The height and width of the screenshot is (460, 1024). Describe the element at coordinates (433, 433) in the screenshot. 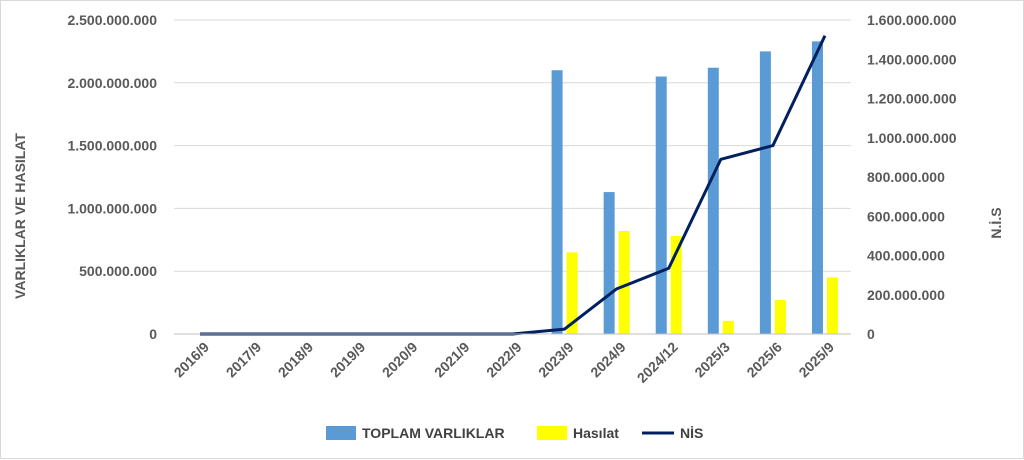

I see `legend-label-toplam-varliklar: TOPLAM VARLIKLAR` at that location.